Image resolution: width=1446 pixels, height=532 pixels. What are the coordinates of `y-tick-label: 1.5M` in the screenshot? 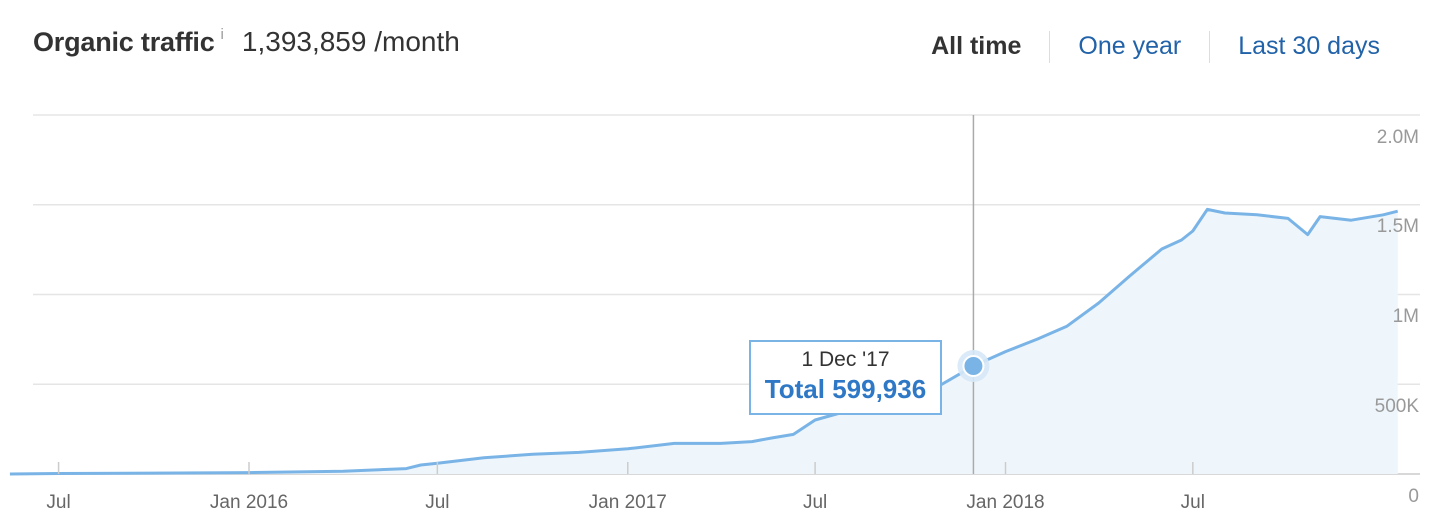 It's located at (1398, 226).